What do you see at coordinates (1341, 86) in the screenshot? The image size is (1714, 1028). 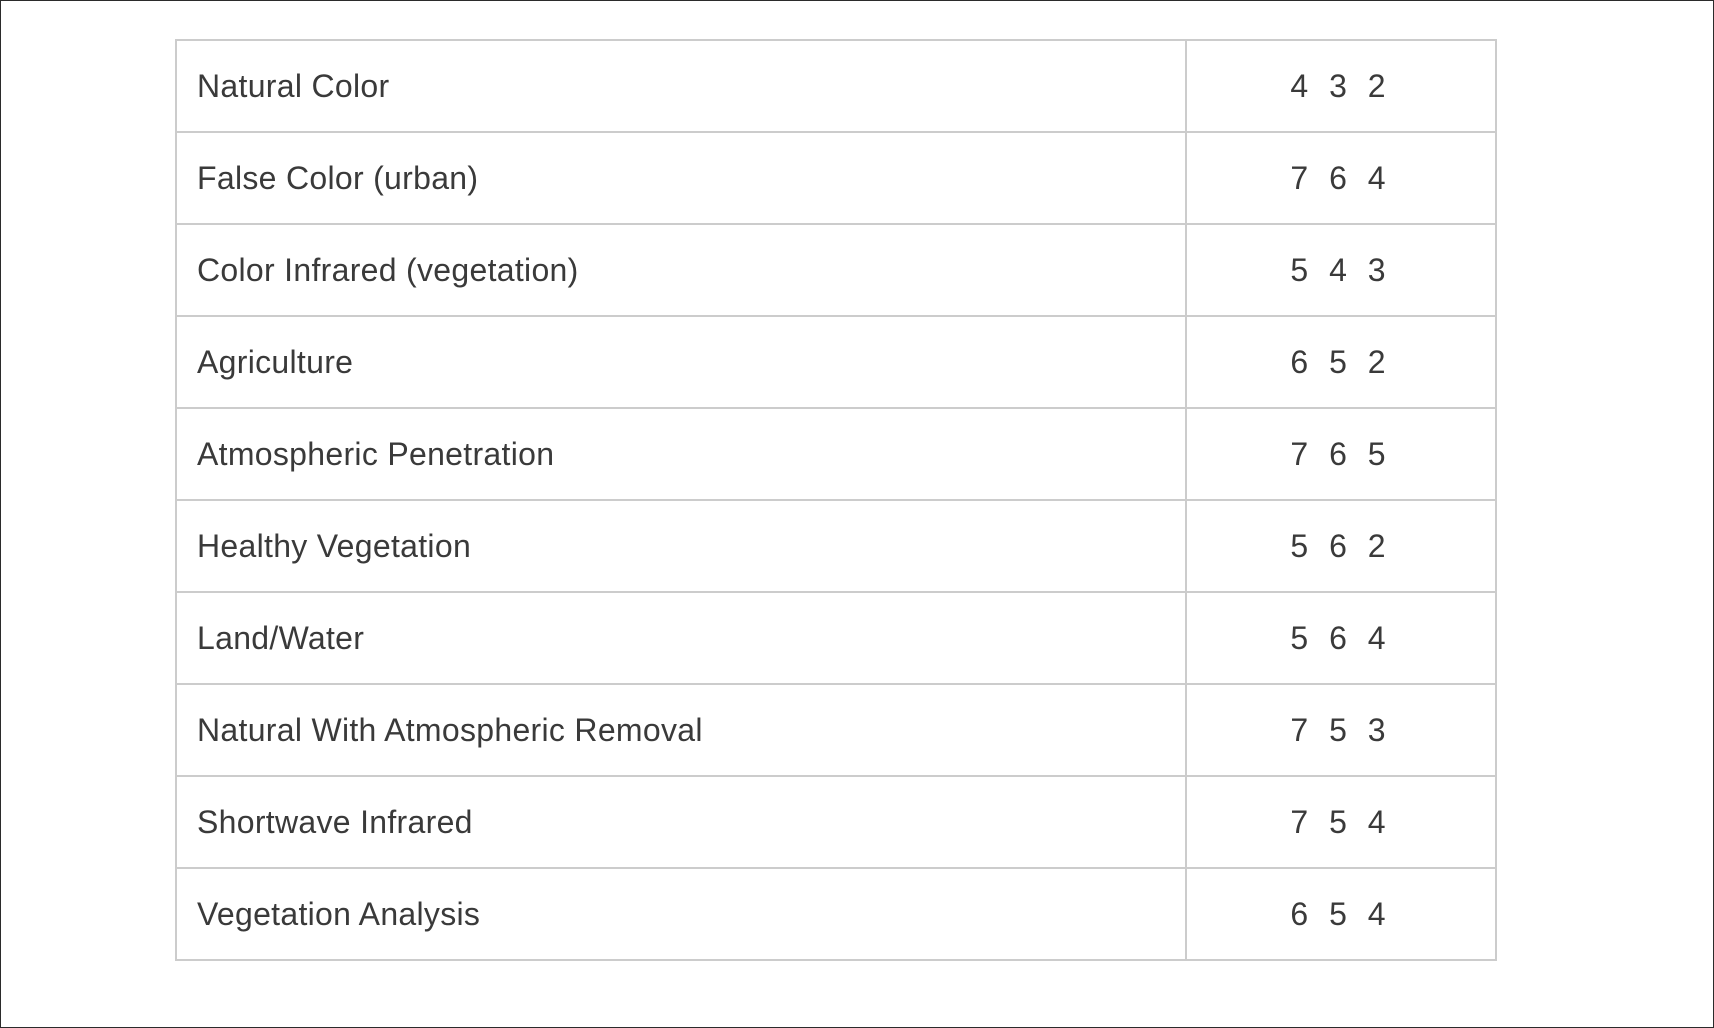 I see `band-values-cell: 4 3 2` at bounding box center [1341, 86].